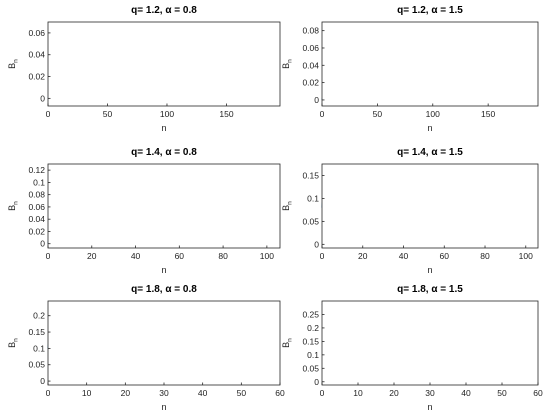 Image resolution: width=550 pixels, height=419 pixels. What do you see at coordinates (430, 10) in the screenshot?
I see `chart-title: q= 1.2, α = 1.5` at bounding box center [430, 10].